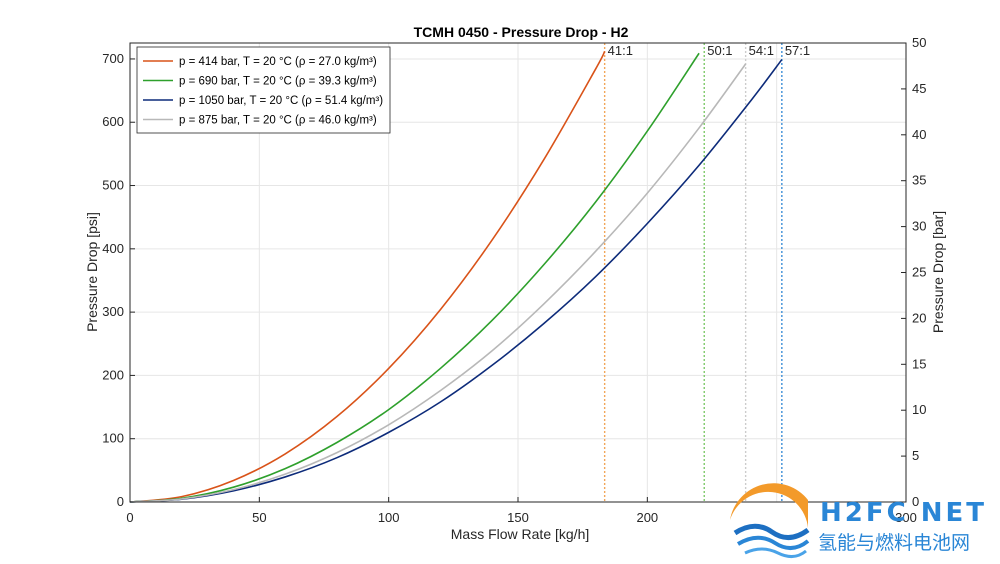 The image size is (1000, 564). Describe the element at coordinates (518, 517) in the screenshot. I see `x-tick-label: 150` at that location.